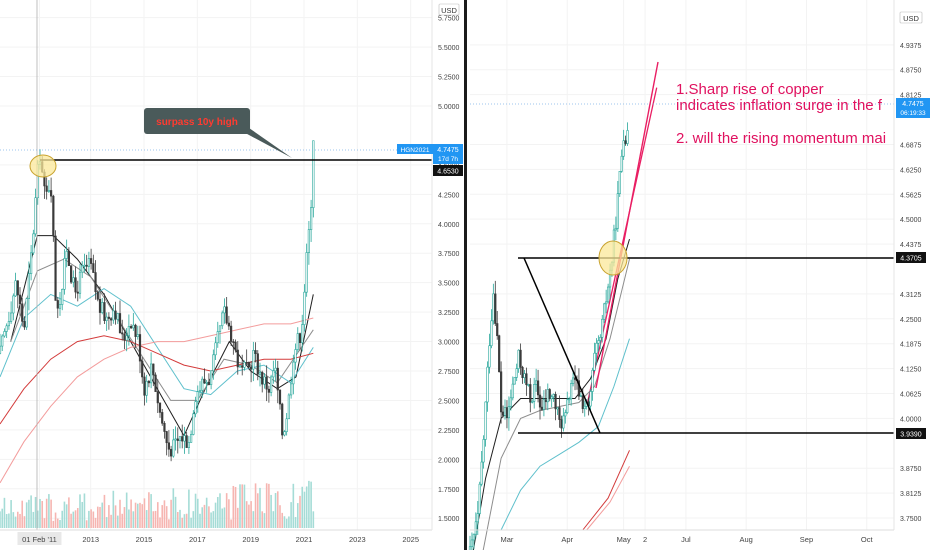  What do you see at coordinates (449, 78) in the screenshot?
I see `y-tick-label: 5.2500` at bounding box center [449, 78].